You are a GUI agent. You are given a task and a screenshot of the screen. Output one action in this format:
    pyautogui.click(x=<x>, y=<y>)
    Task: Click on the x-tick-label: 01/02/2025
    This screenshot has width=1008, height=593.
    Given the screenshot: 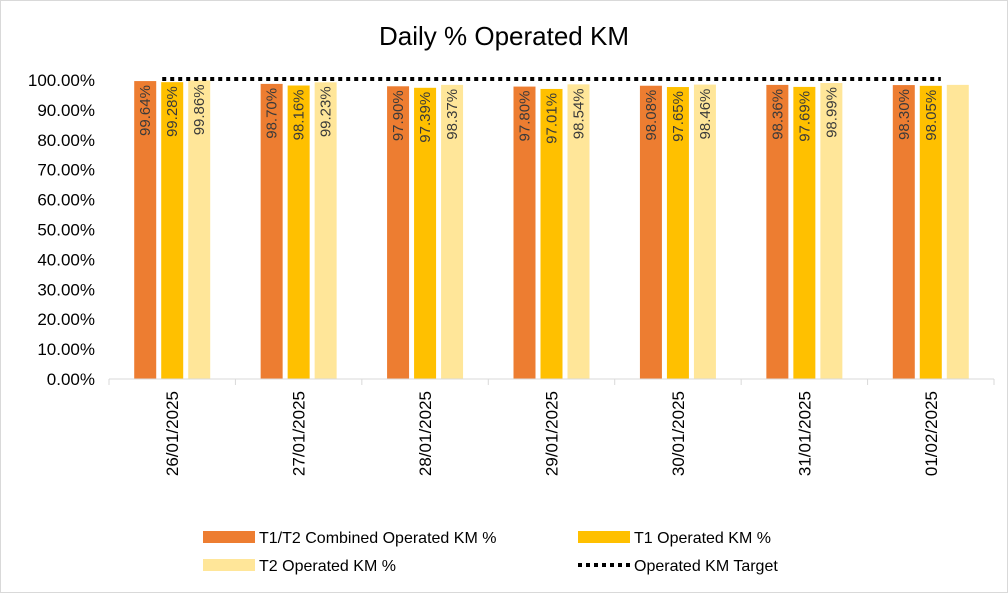 What is the action you would take?
    pyautogui.click(x=931, y=433)
    